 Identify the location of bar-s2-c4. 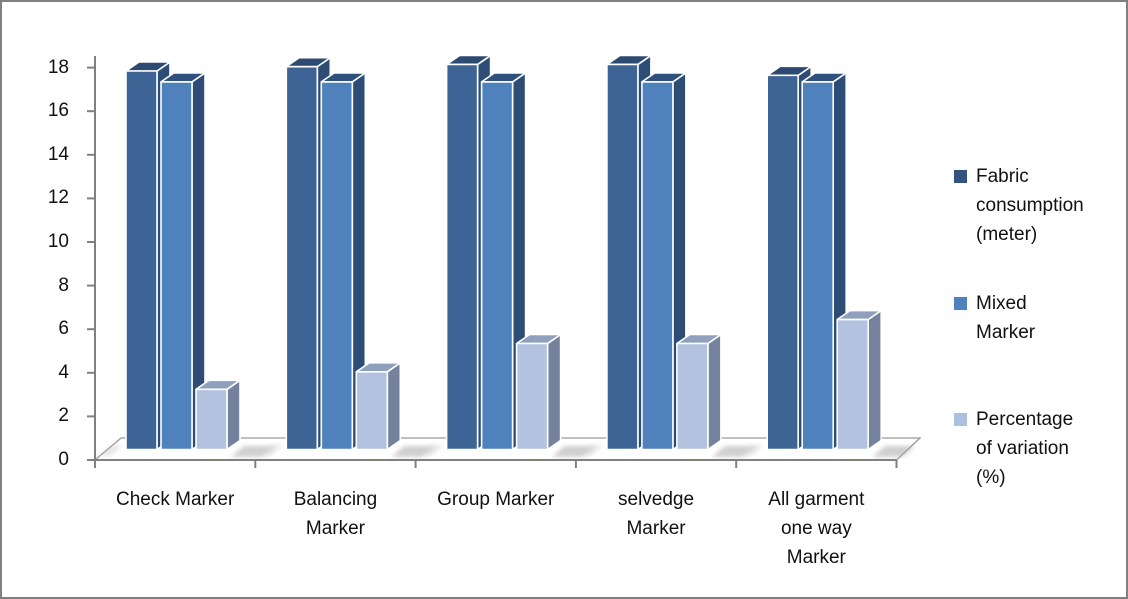
(859, 380).